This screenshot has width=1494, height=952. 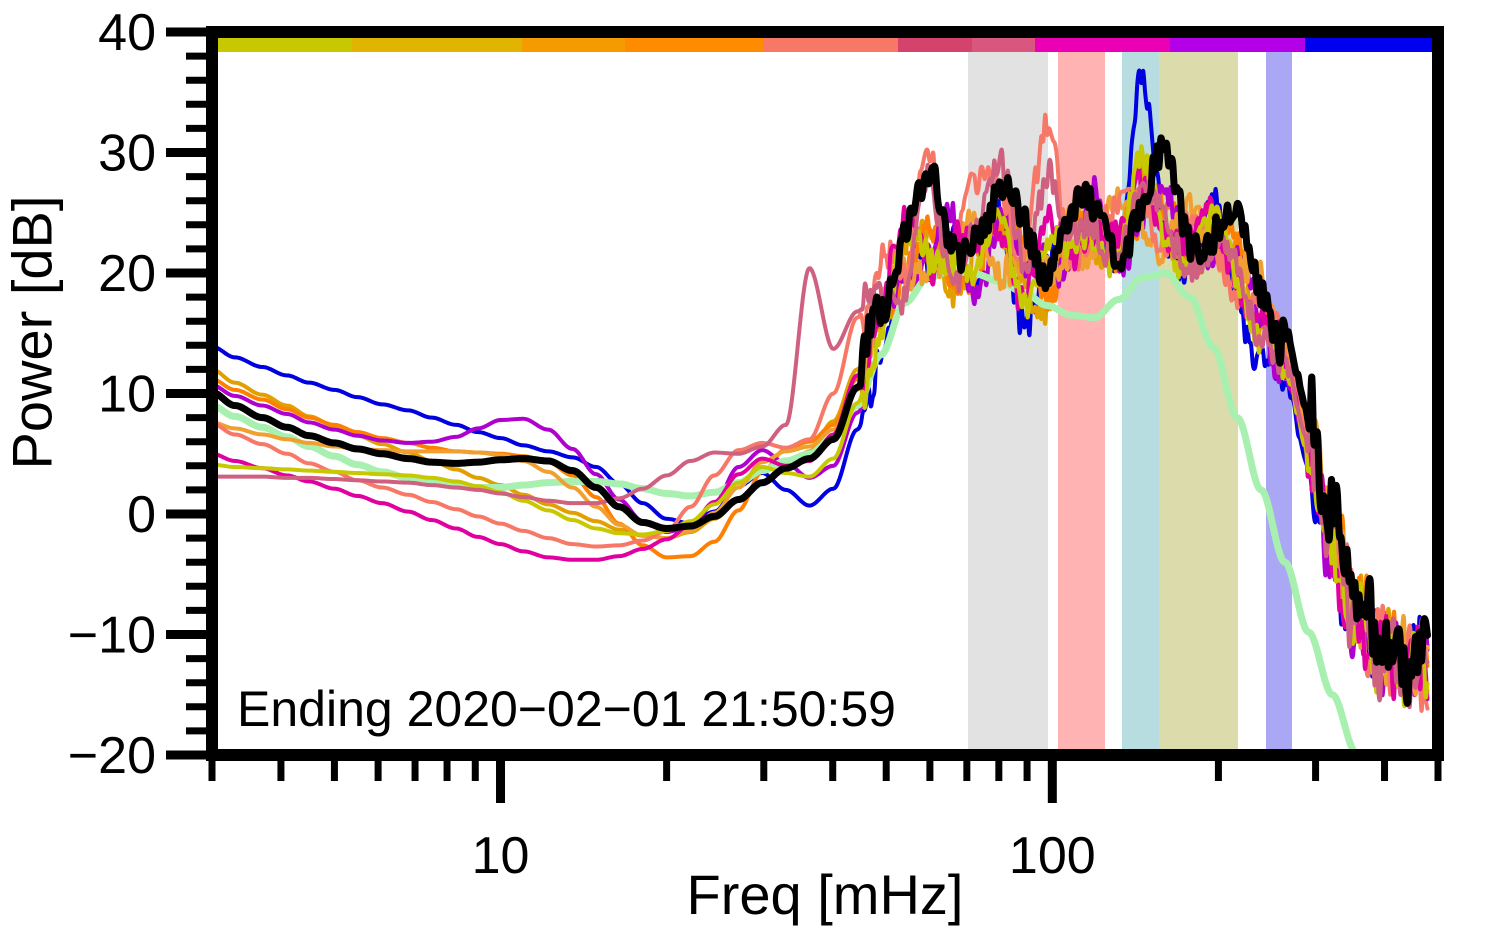 I want to click on band-purple, so click(x=1279, y=396).